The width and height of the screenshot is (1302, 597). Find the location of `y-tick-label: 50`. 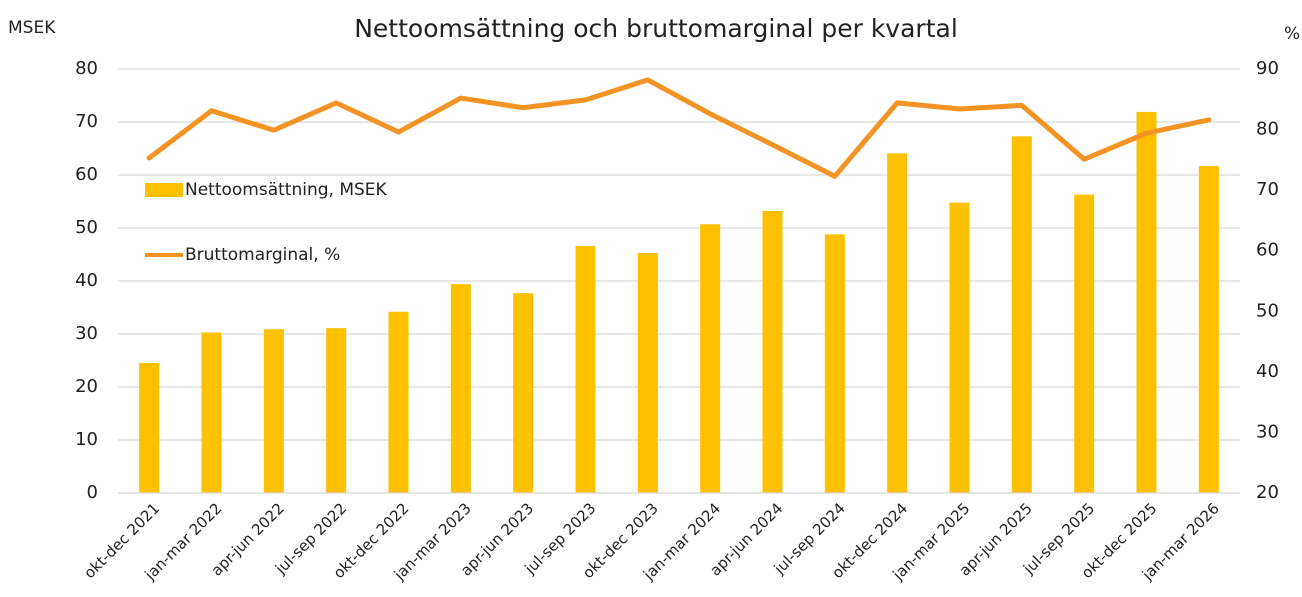

y-tick-label: 50 is located at coordinates (86, 227).